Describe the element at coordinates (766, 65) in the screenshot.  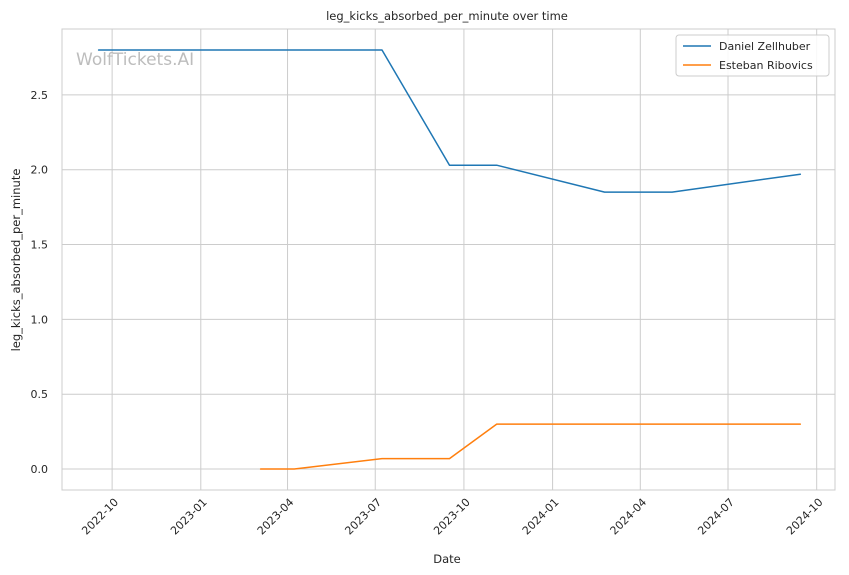
I see `legend-label: Esteban Ribovics` at that location.